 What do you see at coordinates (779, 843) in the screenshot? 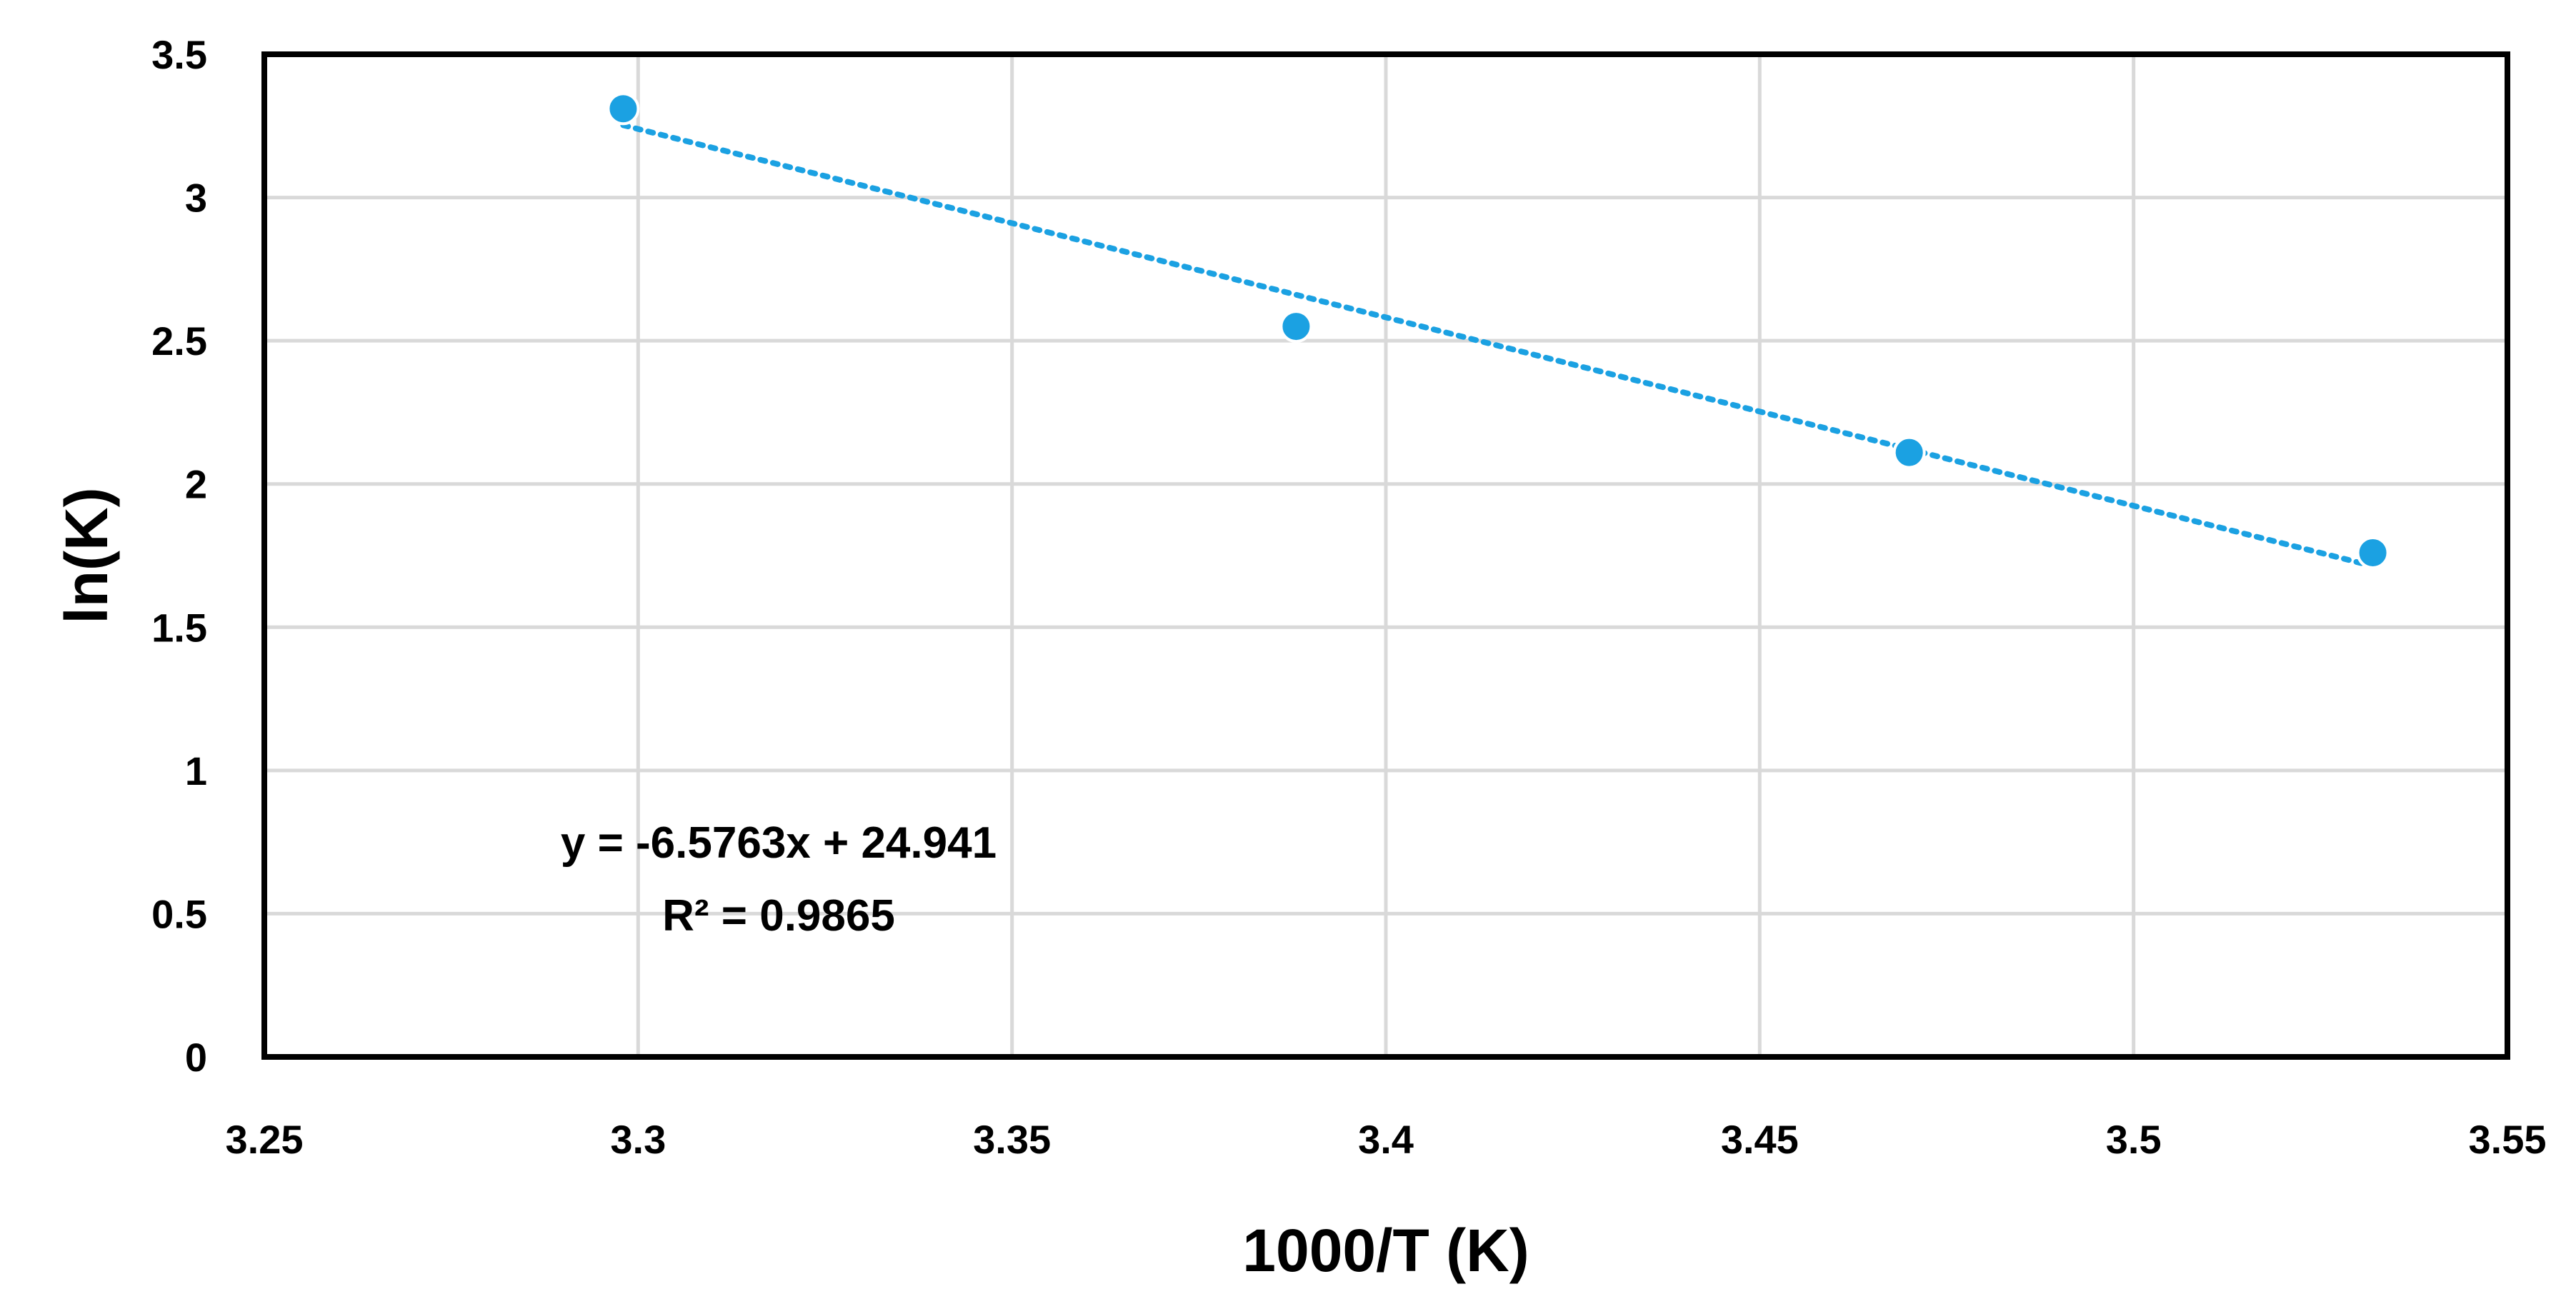
I see `trendline-equation: y = -6.5763x + 24.941` at bounding box center [779, 843].